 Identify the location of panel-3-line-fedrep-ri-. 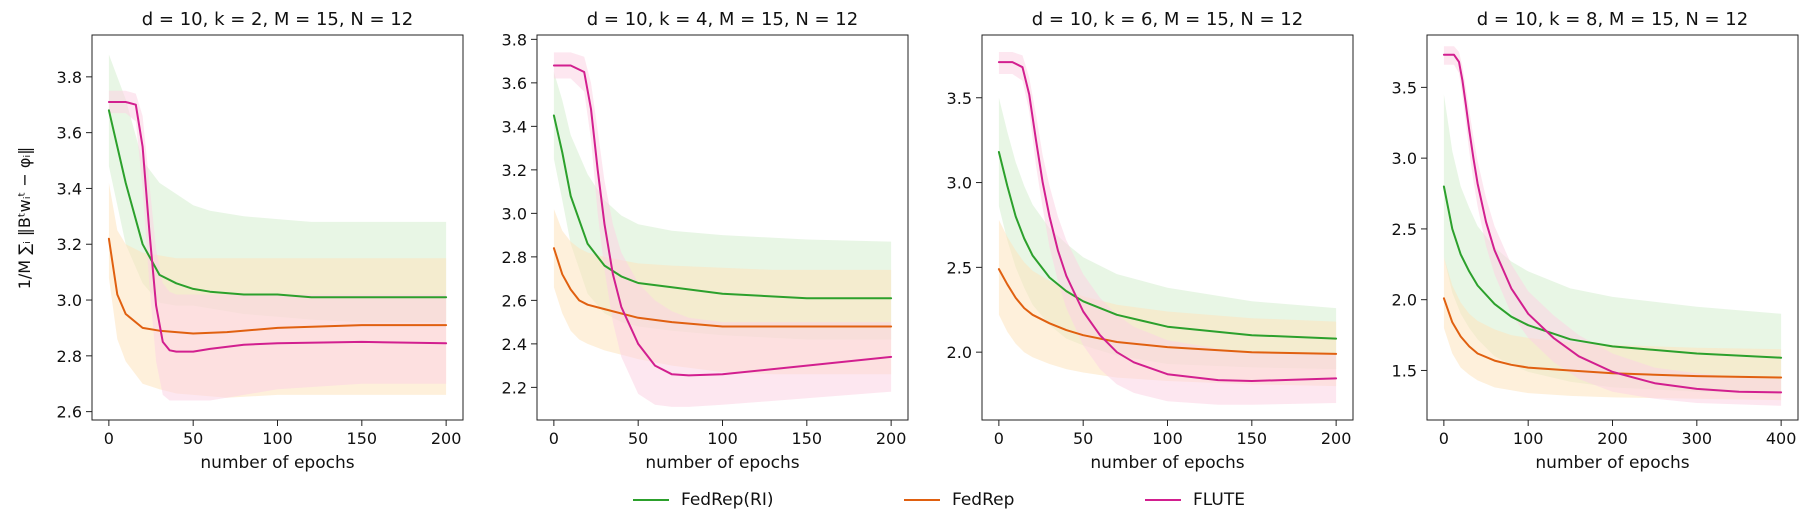
(1167, 245).